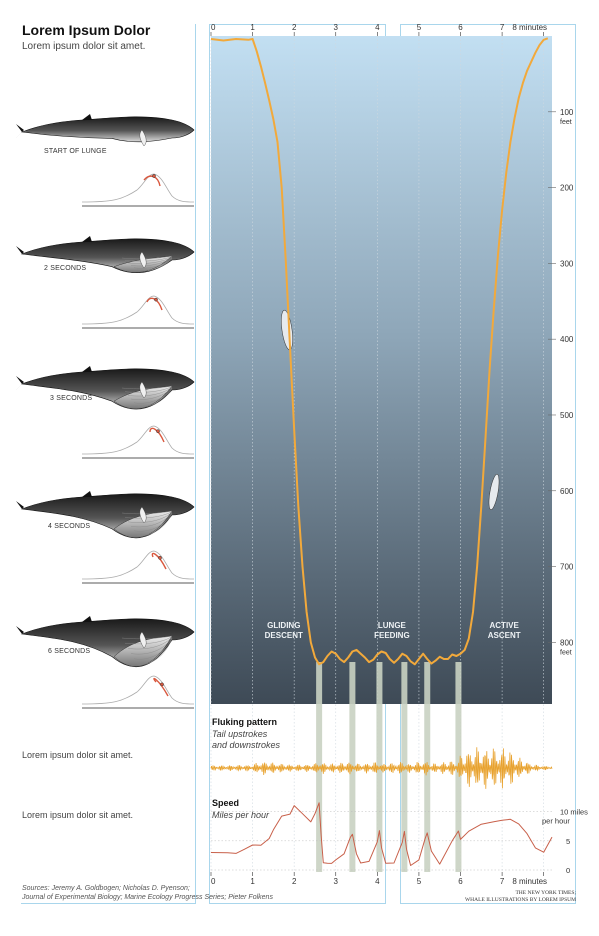 The width and height of the screenshot is (599, 936). I want to click on speed-x-tick-label: 5, so click(419, 881).